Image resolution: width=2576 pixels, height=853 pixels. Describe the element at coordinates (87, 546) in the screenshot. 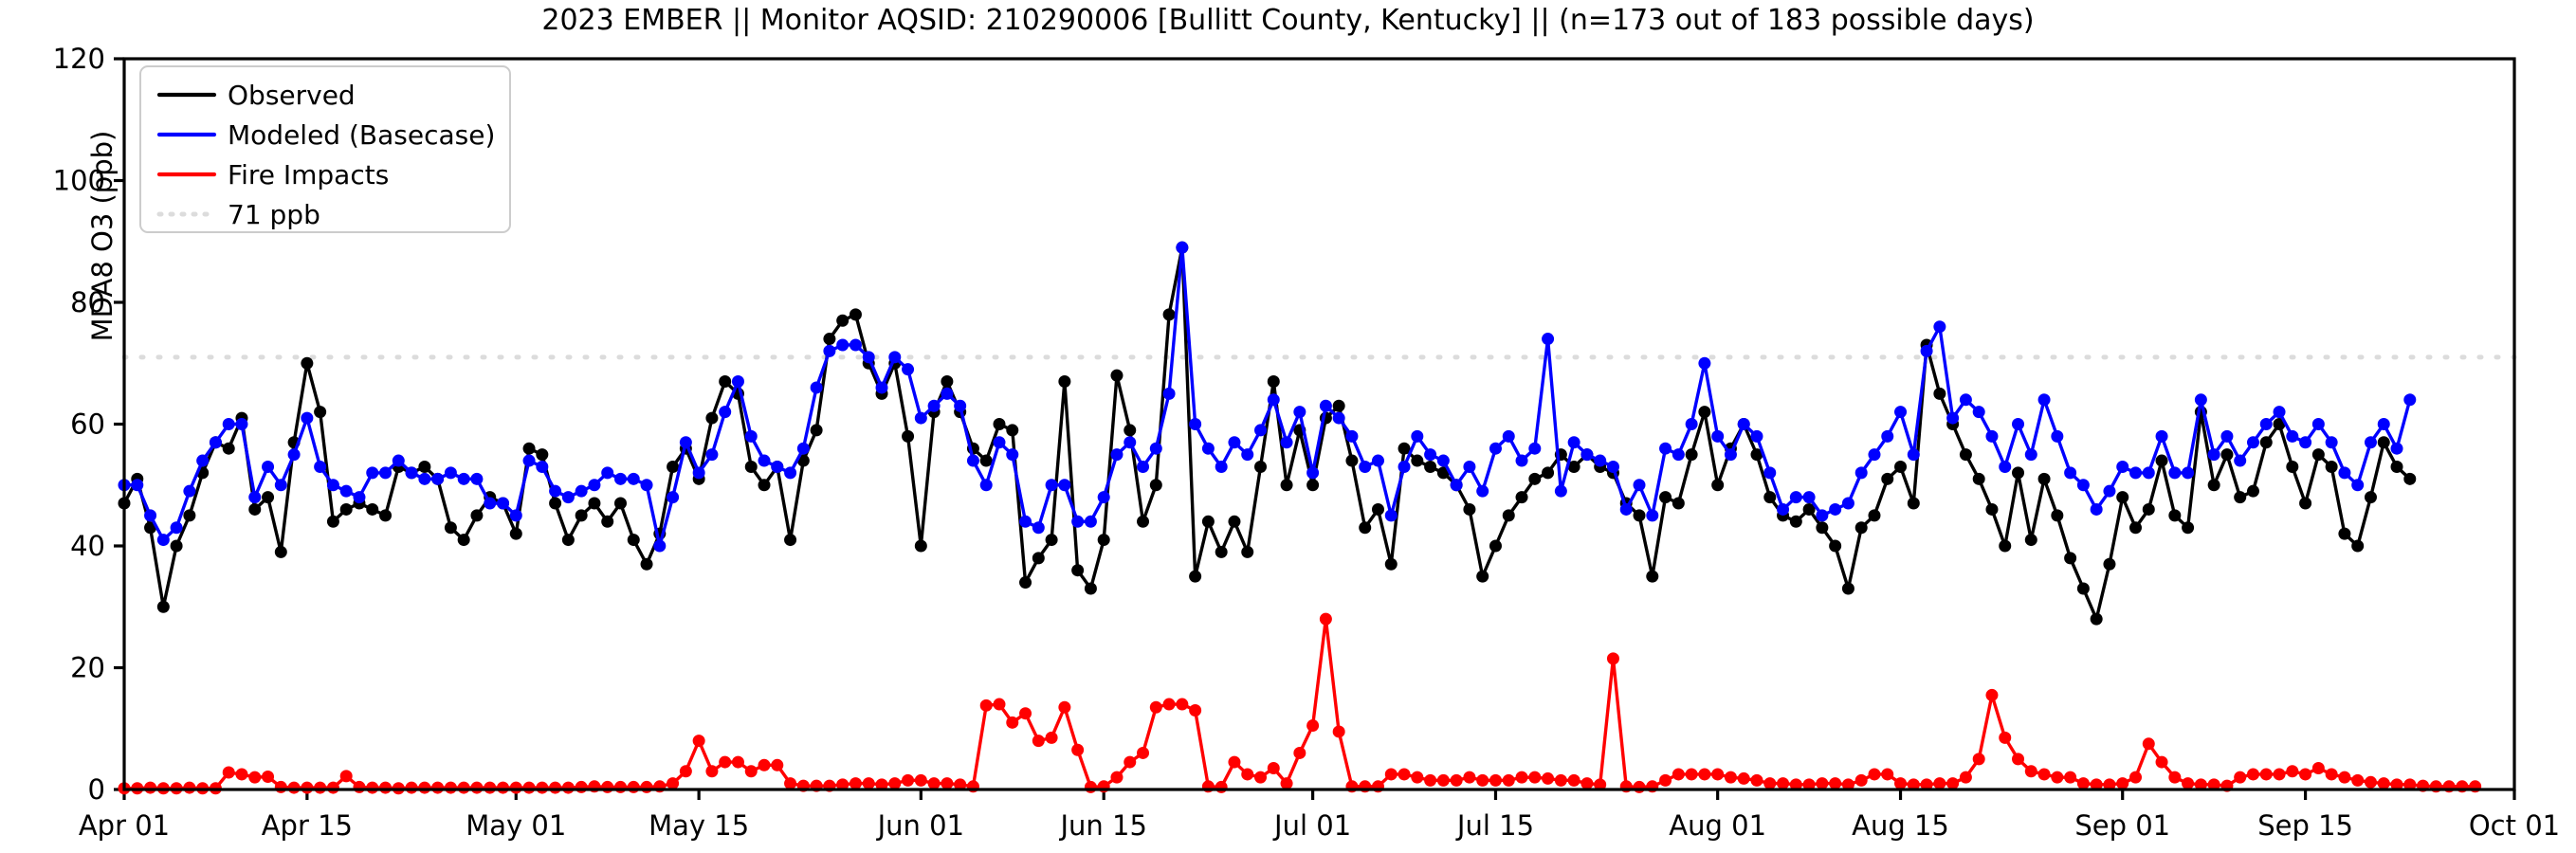

I see `y-tick-label: 40` at that location.